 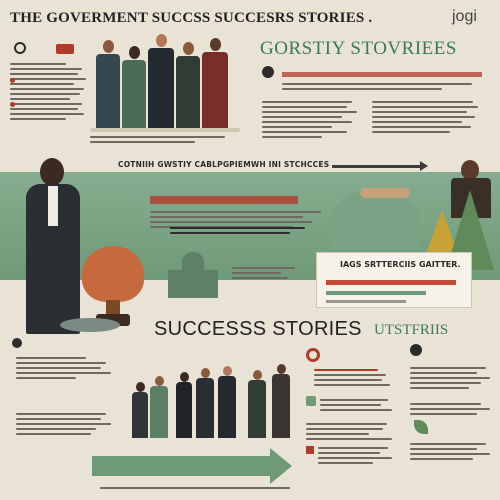 I want to click on highlight-strip, so click(x=382, y=74).